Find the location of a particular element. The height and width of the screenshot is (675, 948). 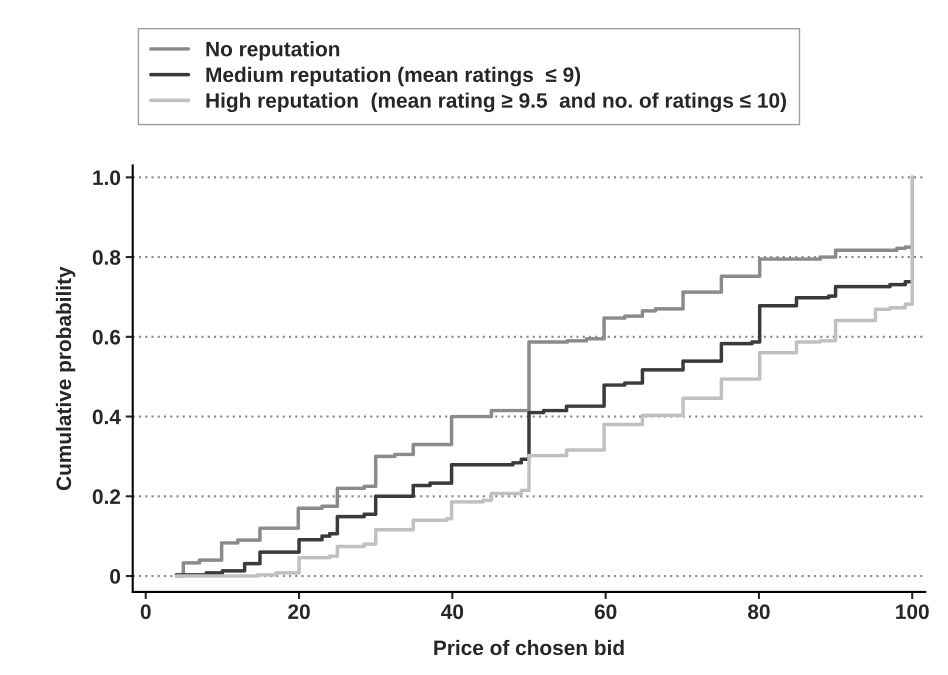

x-axis-title: Price of chosen bid is located at coordinates (529, 648).